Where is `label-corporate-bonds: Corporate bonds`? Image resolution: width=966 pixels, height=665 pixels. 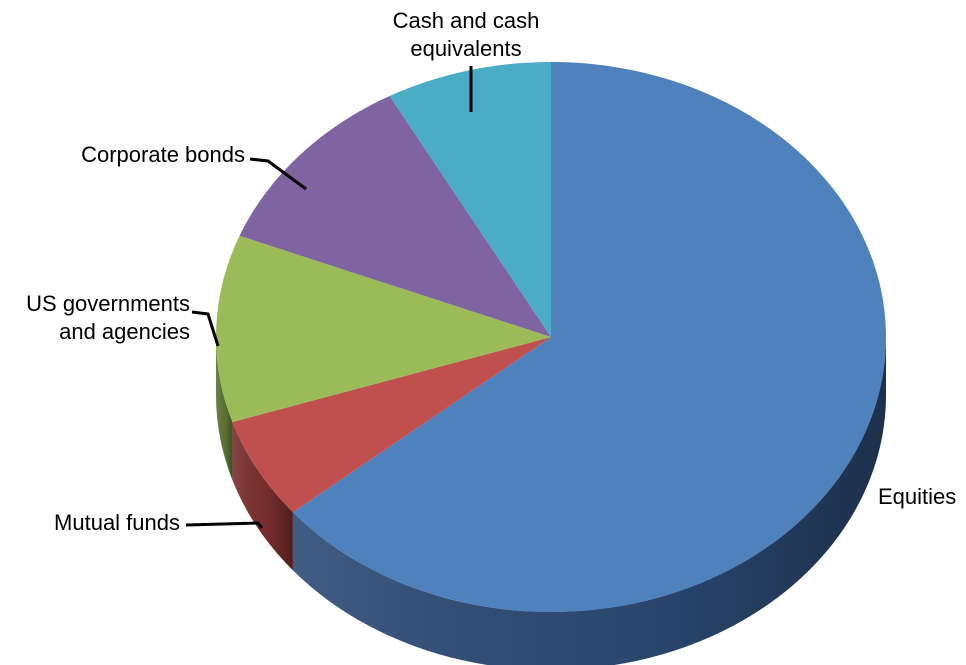
label-corporate-bonds: Corporate bonds is located at coordinates (163, 154).